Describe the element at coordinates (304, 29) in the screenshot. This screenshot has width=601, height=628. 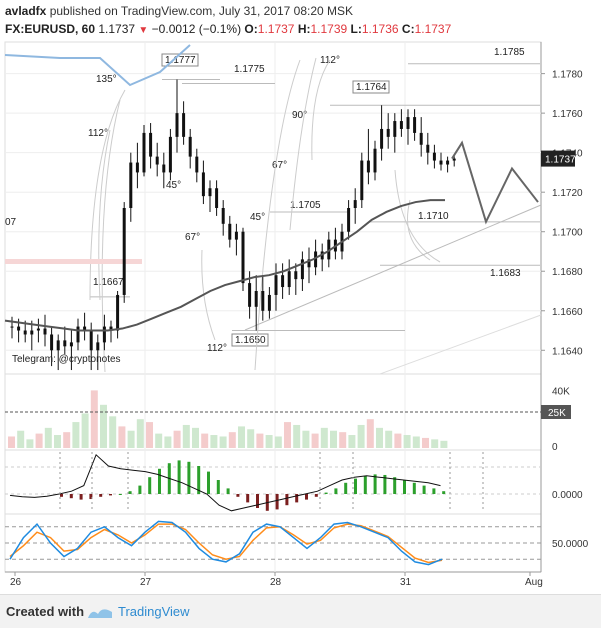
I see `high-label: H:` at that location.